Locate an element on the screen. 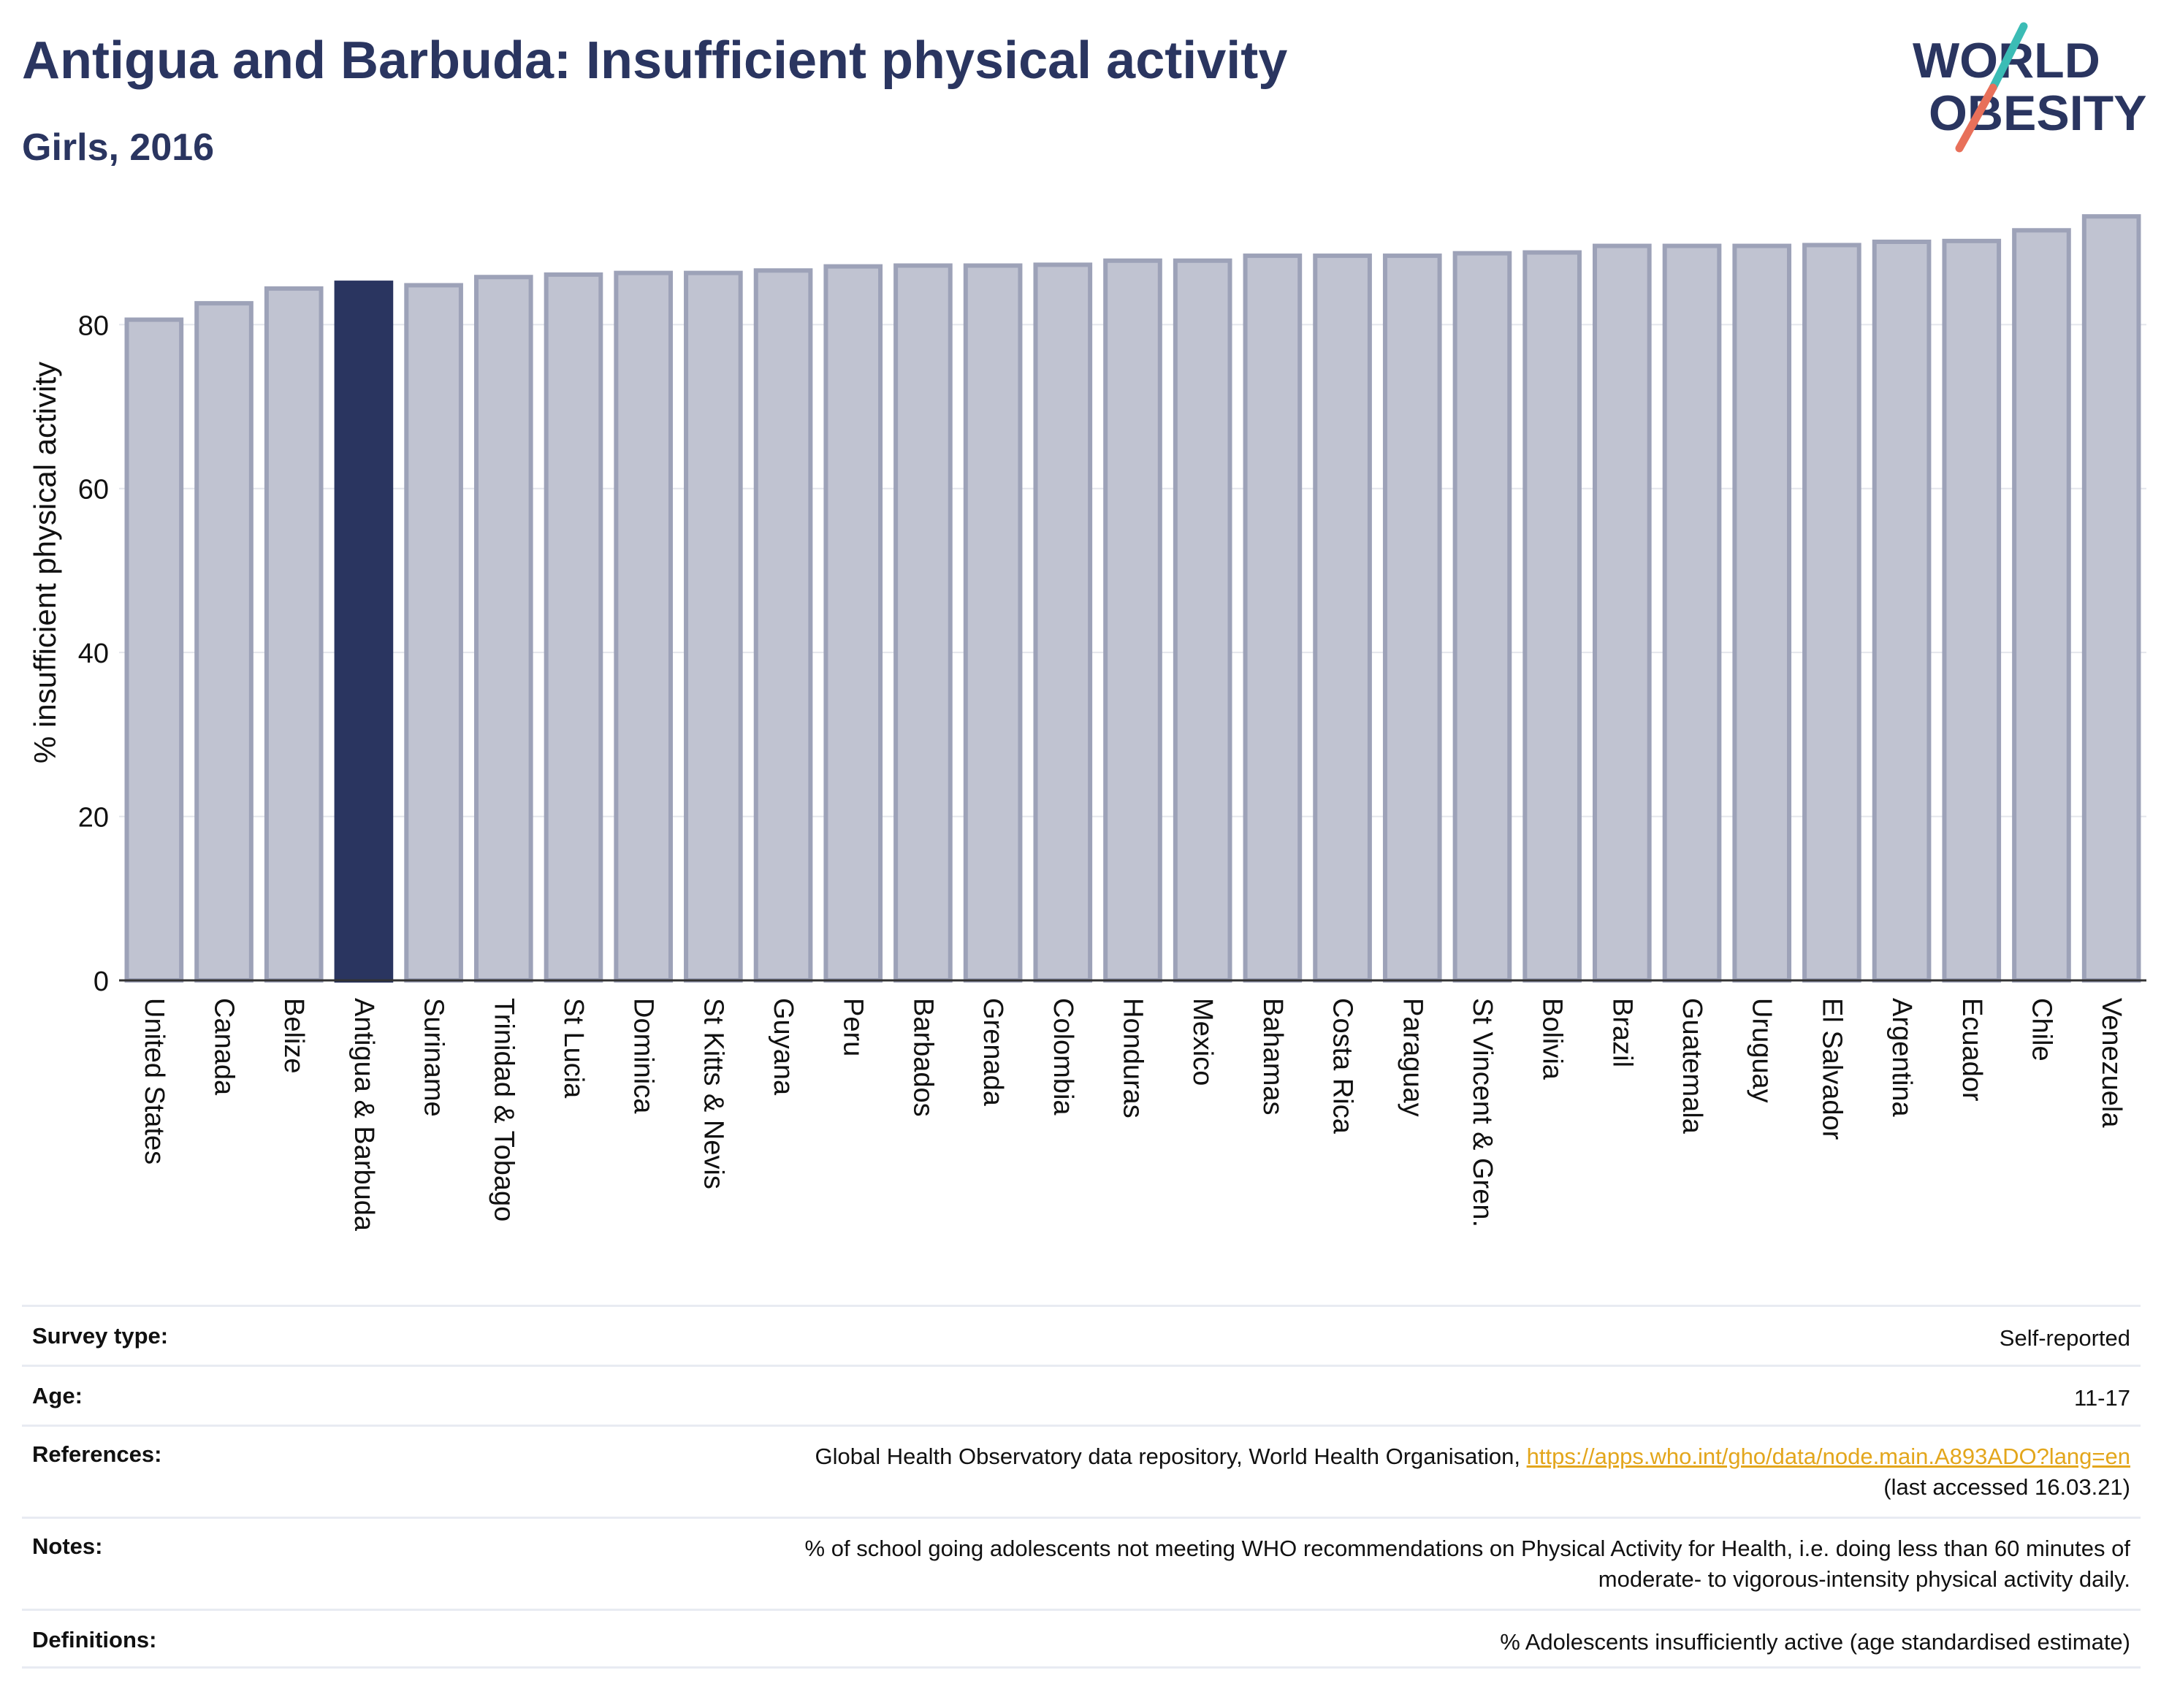 The width and height of the screenshot is (2161, 1708). x-tick-label: Chile is located at coordinates (2042, 1029).